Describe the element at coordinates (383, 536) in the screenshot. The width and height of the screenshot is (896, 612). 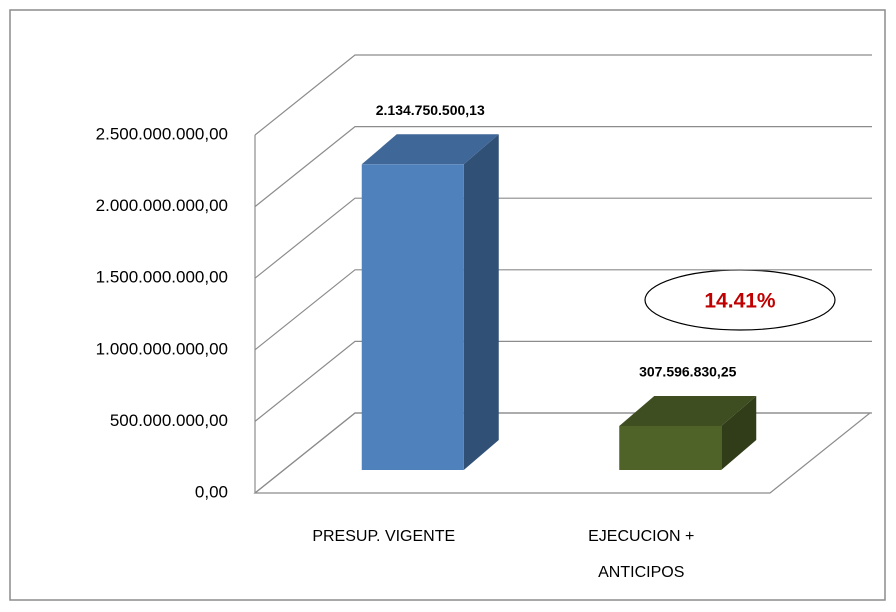
I see `x-tick-label: PRESUP. VIGENTE` at that location.